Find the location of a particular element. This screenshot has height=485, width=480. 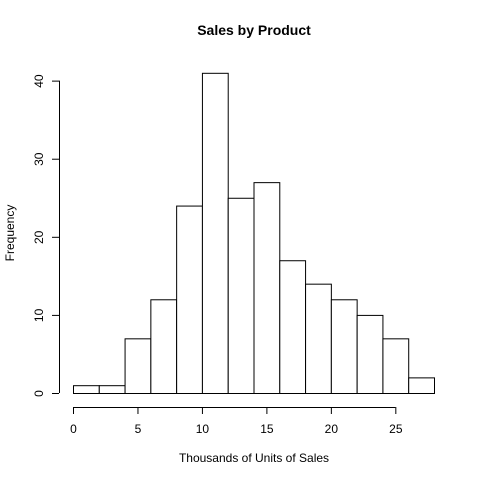

y-axis-label: Frequency is located at coordinates (10, 233).